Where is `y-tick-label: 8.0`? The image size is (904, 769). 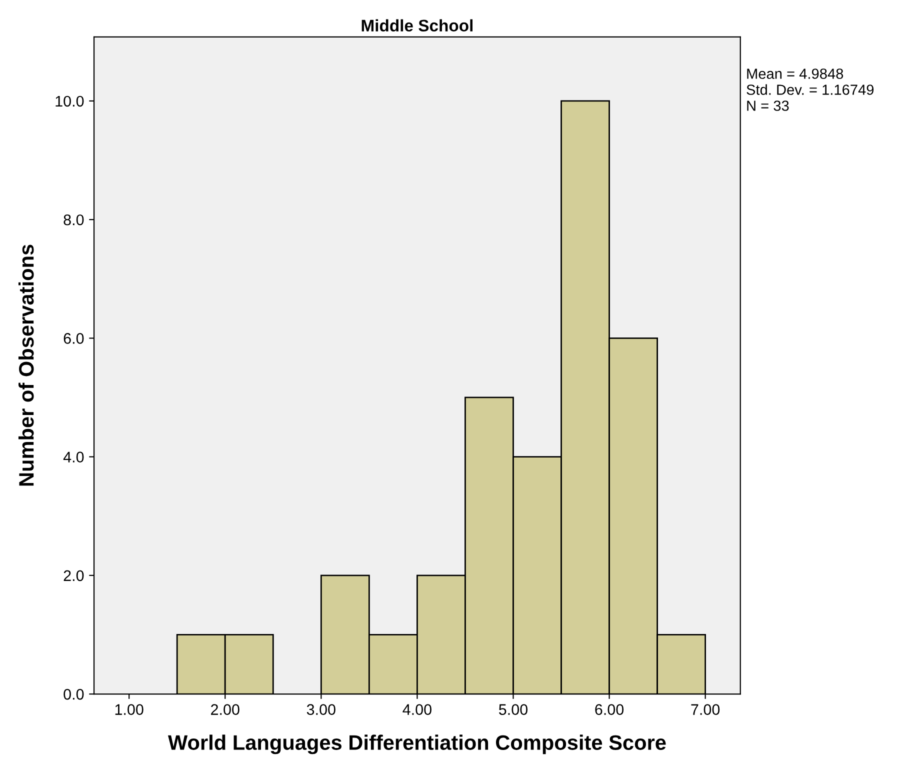
y-tick-label: 8.0 is located at coordinates (74, 220).